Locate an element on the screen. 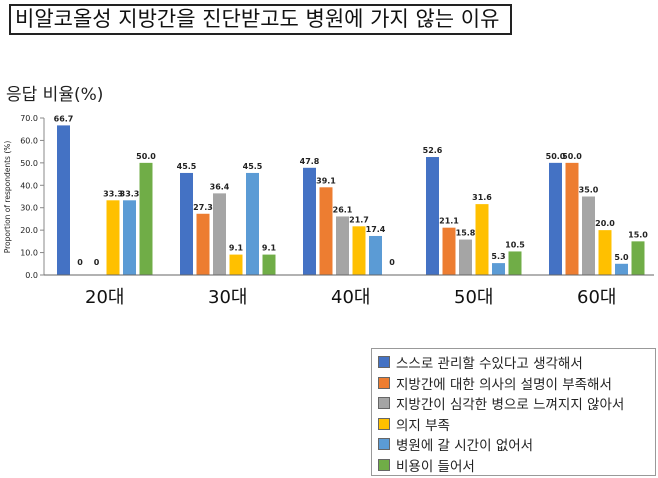 Image resolution: width=658 pixels, height=478 pixels. data-label: 47.8 is located at coordinates (310, 161).